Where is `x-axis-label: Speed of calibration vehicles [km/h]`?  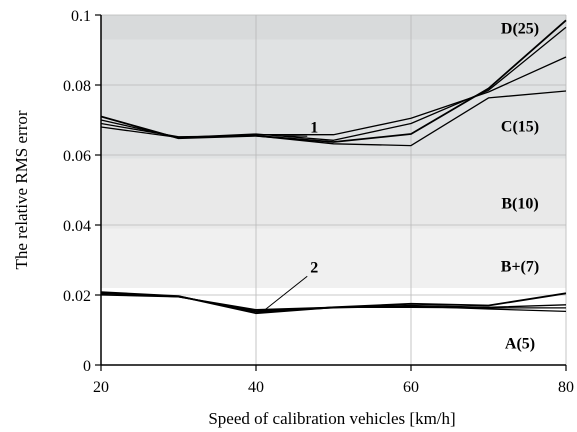 x-axis-label: Speed of calibration vehicles [km/h] is located at coordinates (331, 418).